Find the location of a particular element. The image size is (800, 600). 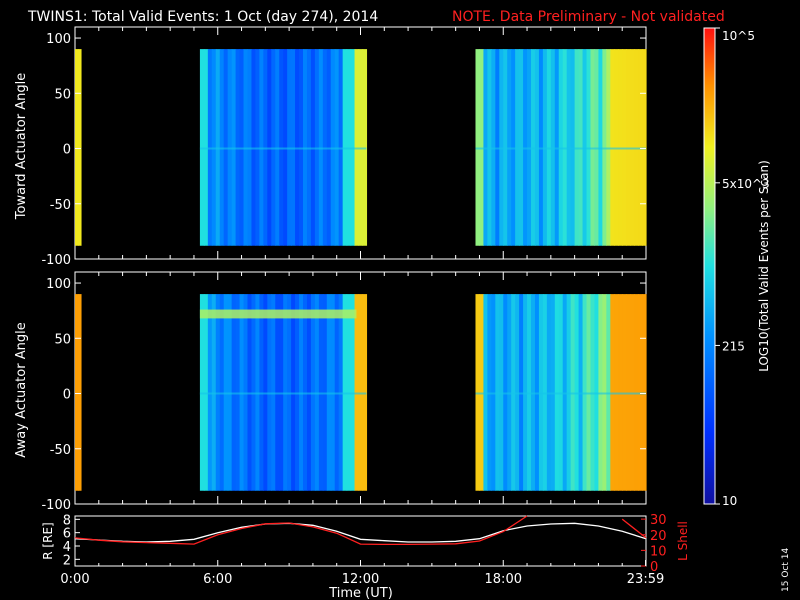

away-ylabel: Away Actuator Angle is located at coordinates (21, 389).